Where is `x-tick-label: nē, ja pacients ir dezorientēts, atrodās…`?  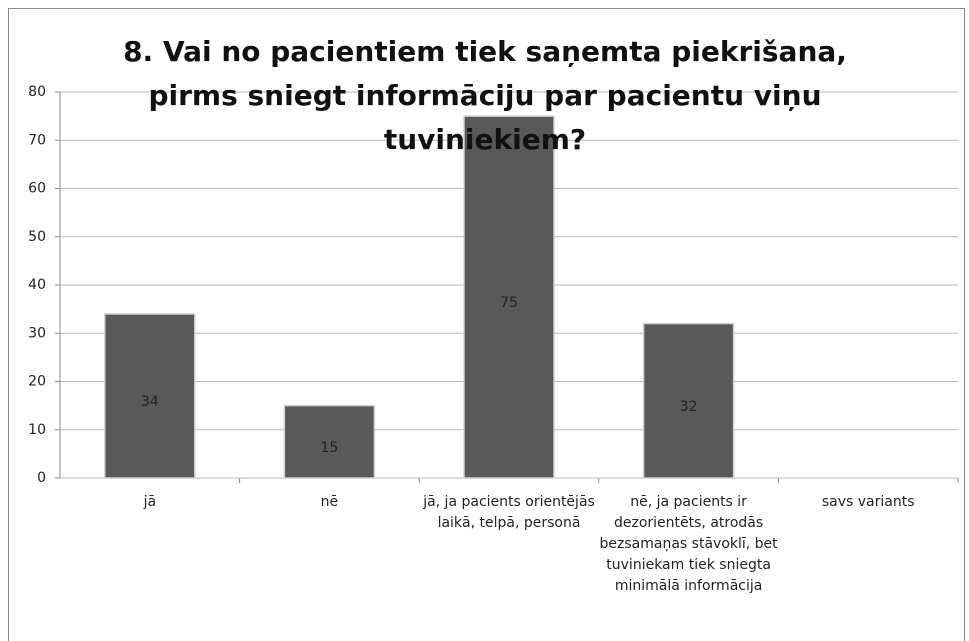
x-tick-label: nē, ja pacients ir dezorientēts, atrodās… is located at coordinates (688, 544).